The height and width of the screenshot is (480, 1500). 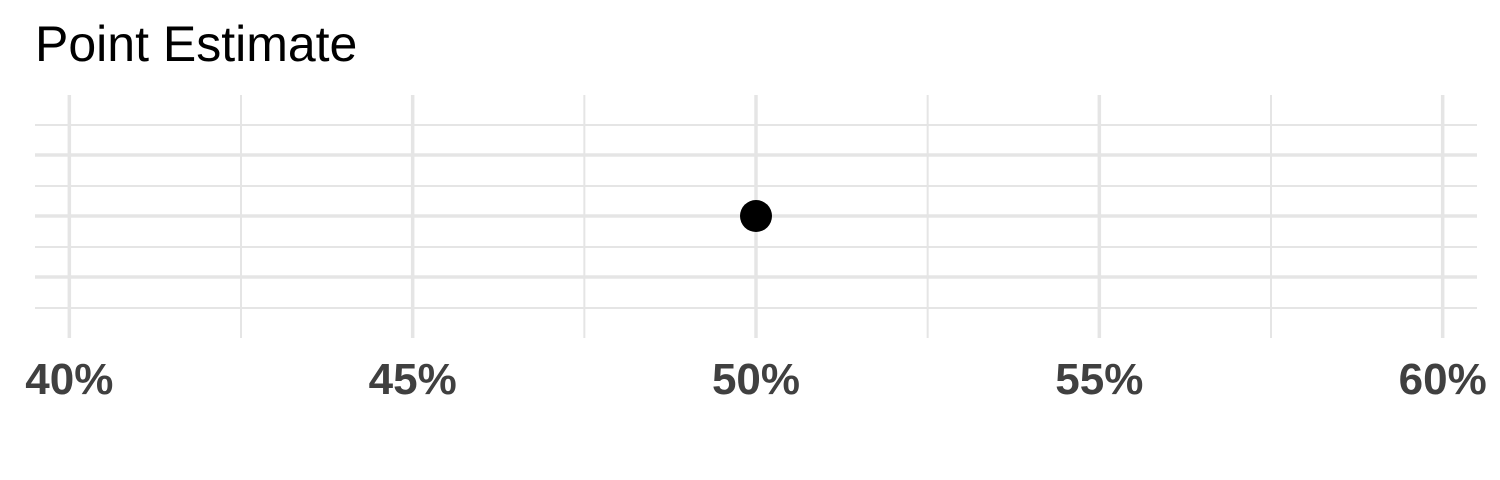 What do you see at coordinates (69, 379) in the screenshot?
I see `x-tick-label: 40%` at bounding box center [69, 379].